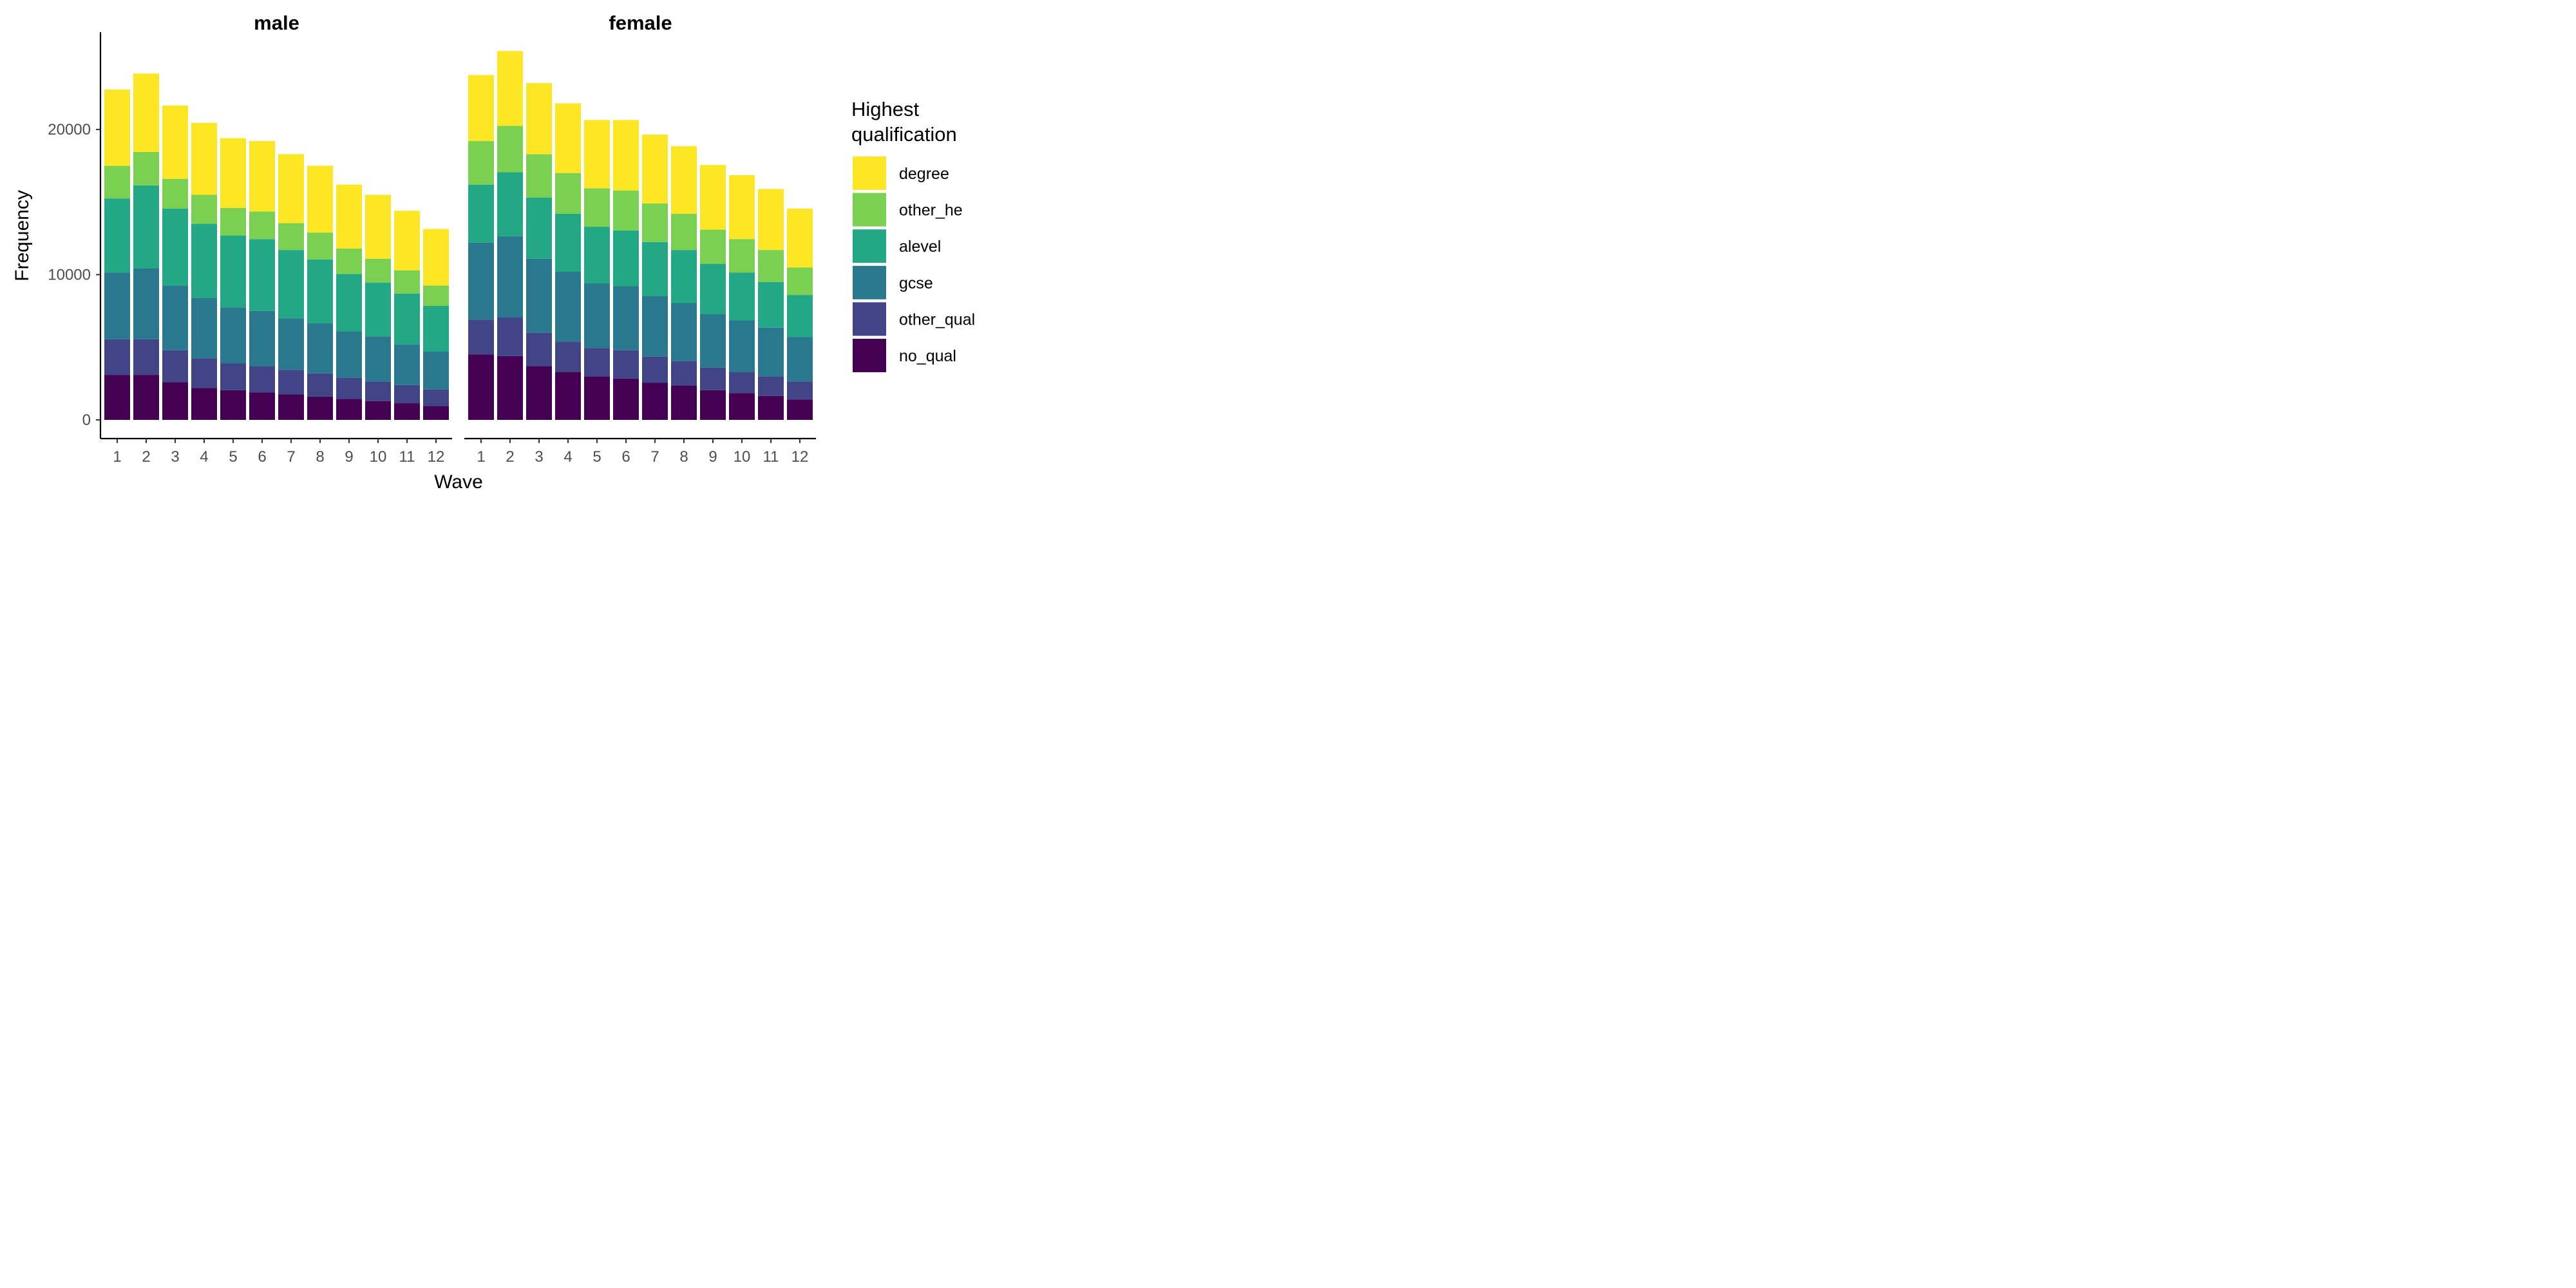  I want to click on legend-title: Highest, so click(885, 109).